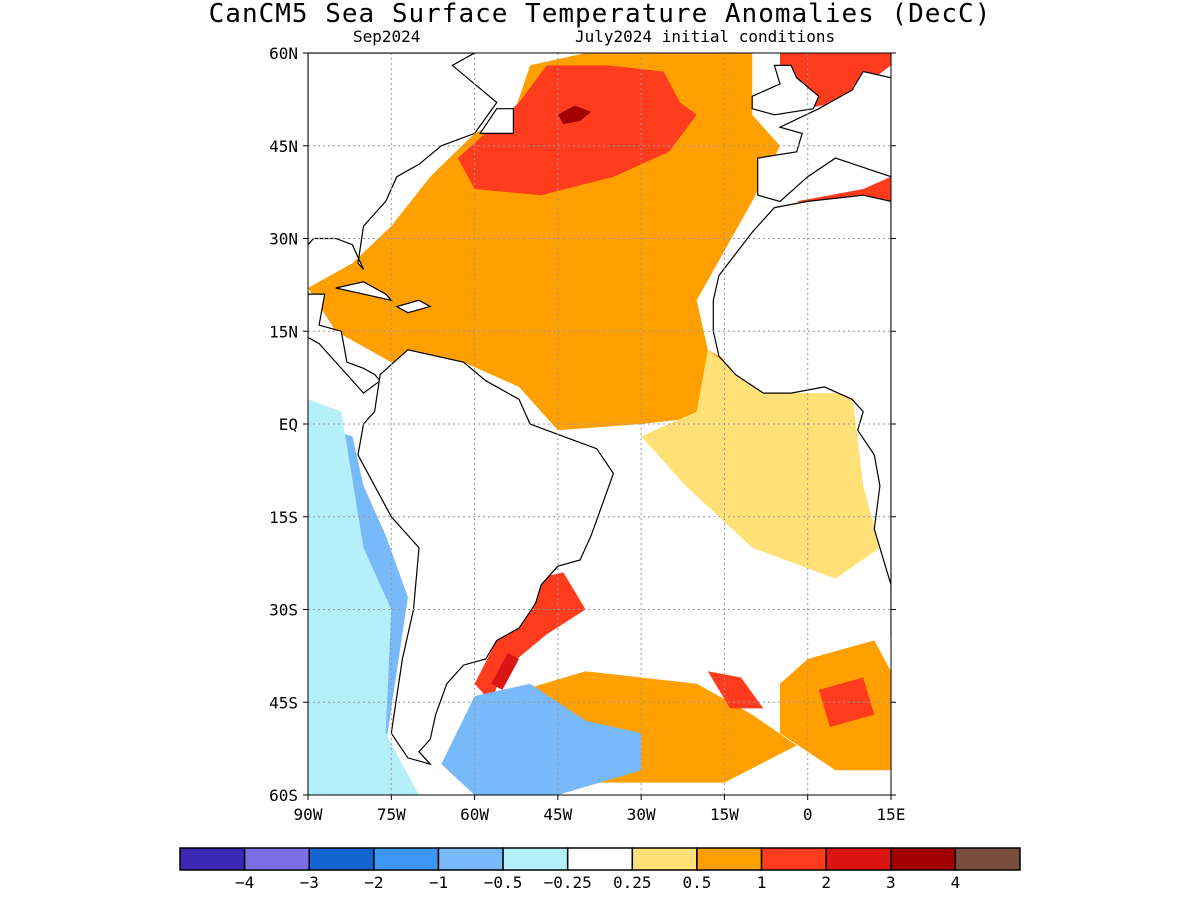 This screenshot has height=900, width=1200. What do you see at coordinates (956, 882) in the screenshot?
I see `colorbar-label: 4` at bounding box center [956, 882].